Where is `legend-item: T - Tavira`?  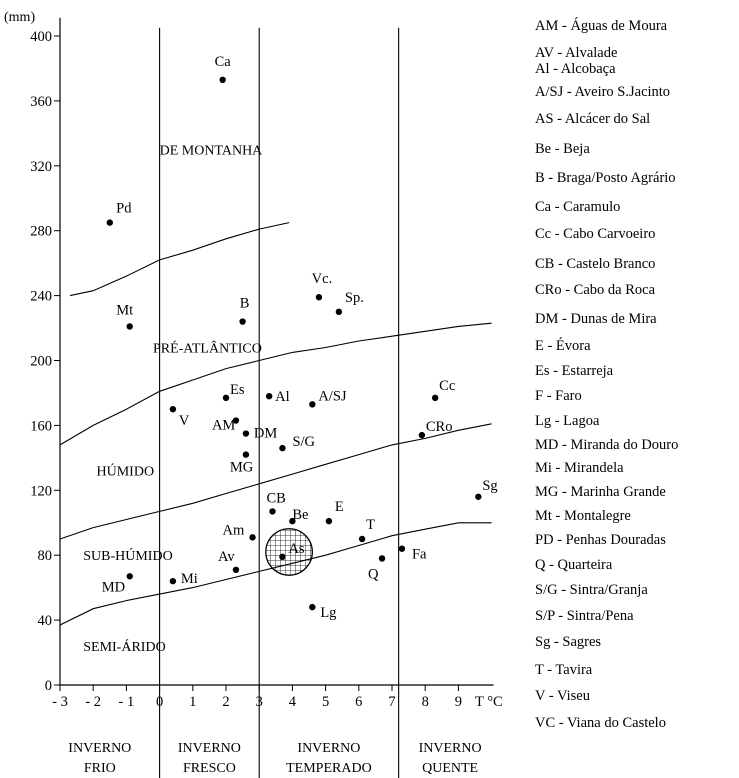
legend-item: T - Tavira is located at coordinates (564, 670).